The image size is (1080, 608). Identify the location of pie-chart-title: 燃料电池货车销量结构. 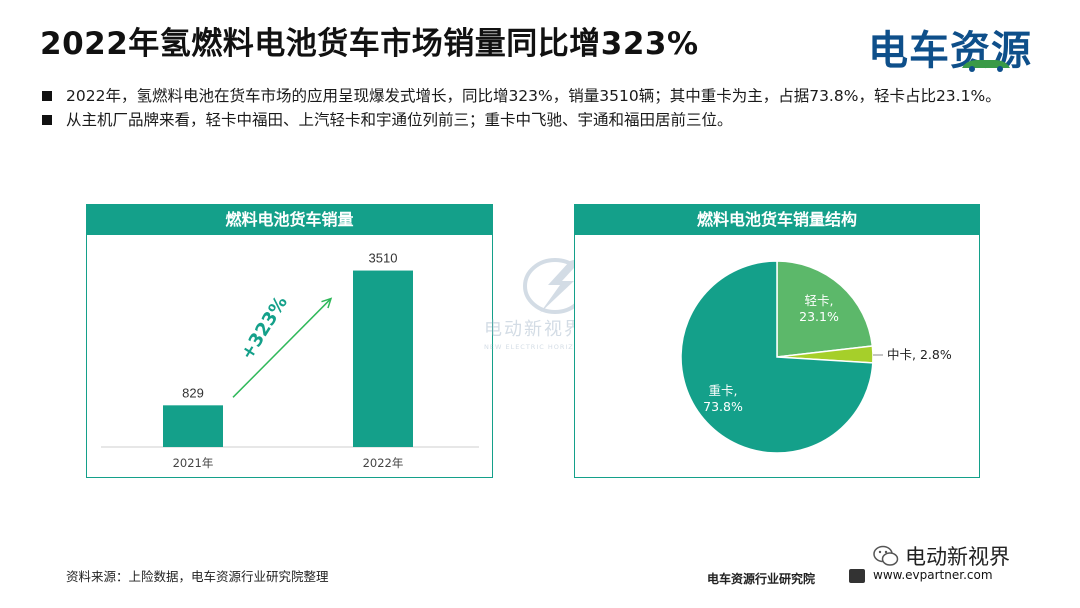
(777, 220).